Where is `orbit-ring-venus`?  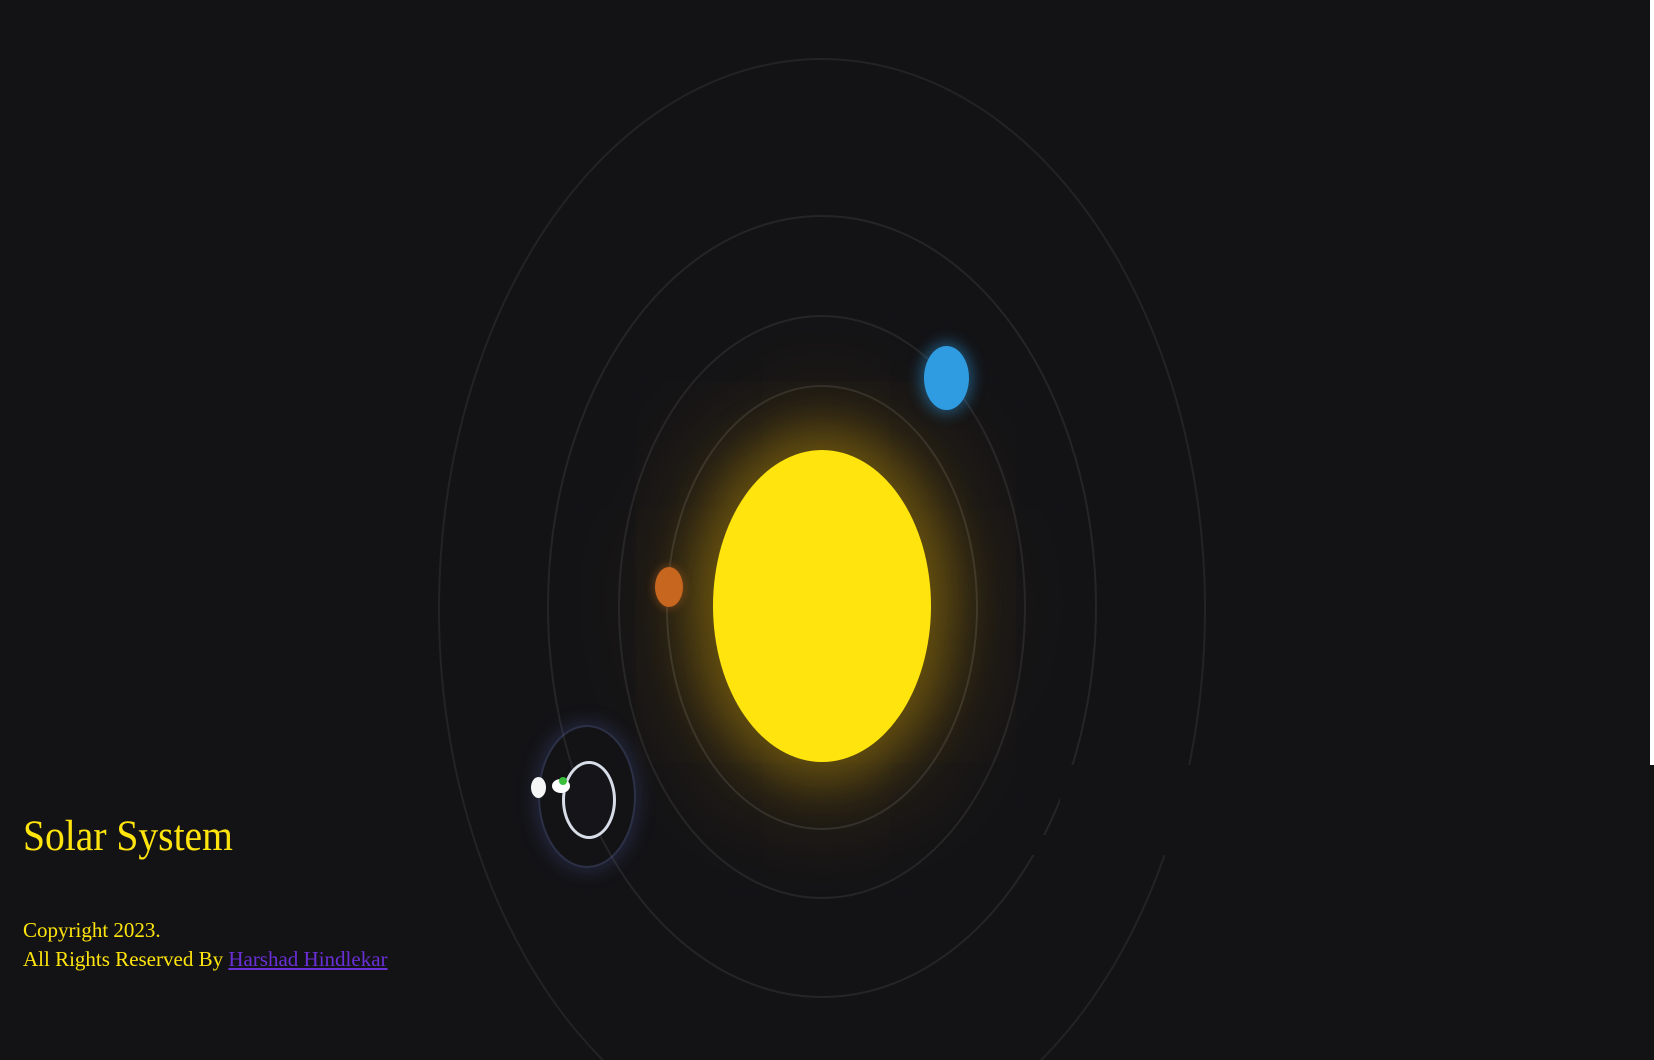 orbit-ring-venus is located at coordinates (822, 607).